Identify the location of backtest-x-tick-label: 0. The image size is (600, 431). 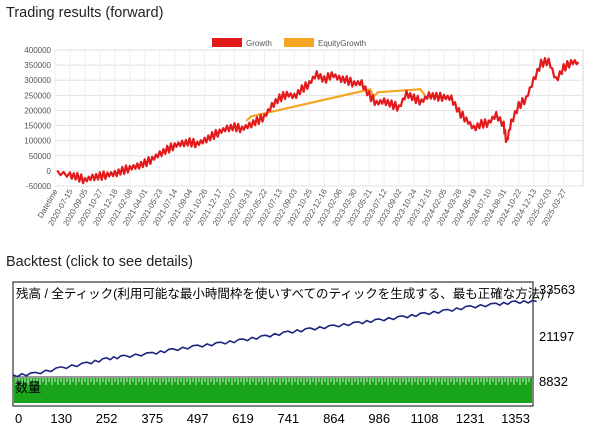
(18, 418).